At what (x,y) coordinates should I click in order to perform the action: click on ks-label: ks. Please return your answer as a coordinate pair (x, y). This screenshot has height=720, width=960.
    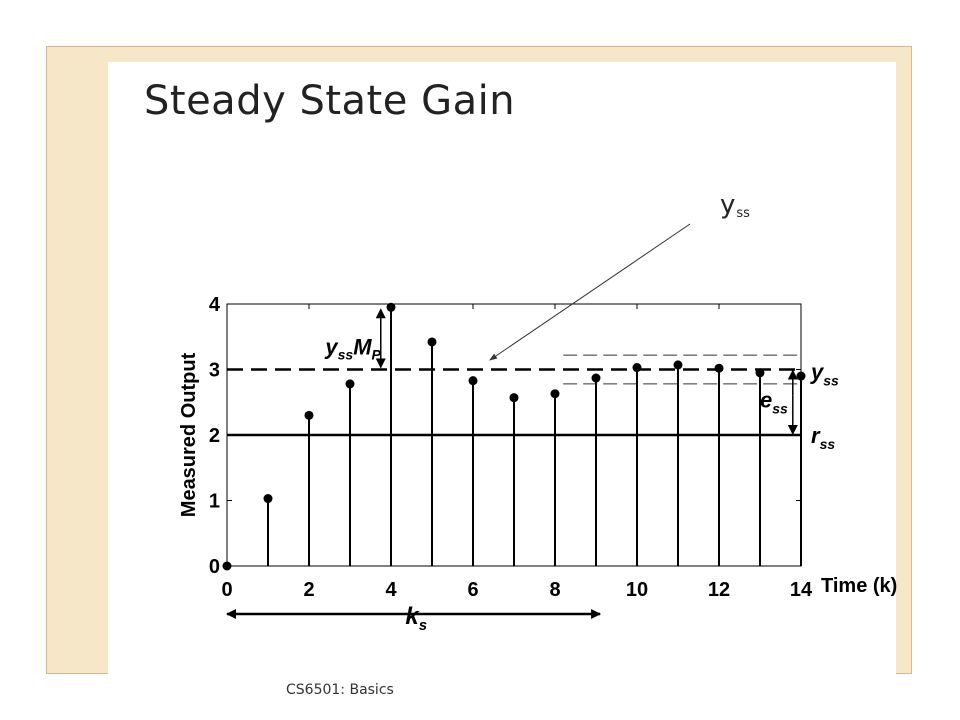
    Looking at the image, I should click on (416, 618).